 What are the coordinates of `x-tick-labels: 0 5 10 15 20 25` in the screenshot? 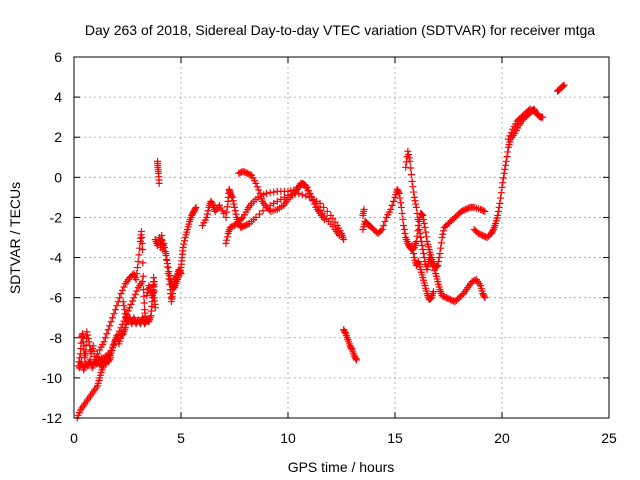 It's located at (343, 438).